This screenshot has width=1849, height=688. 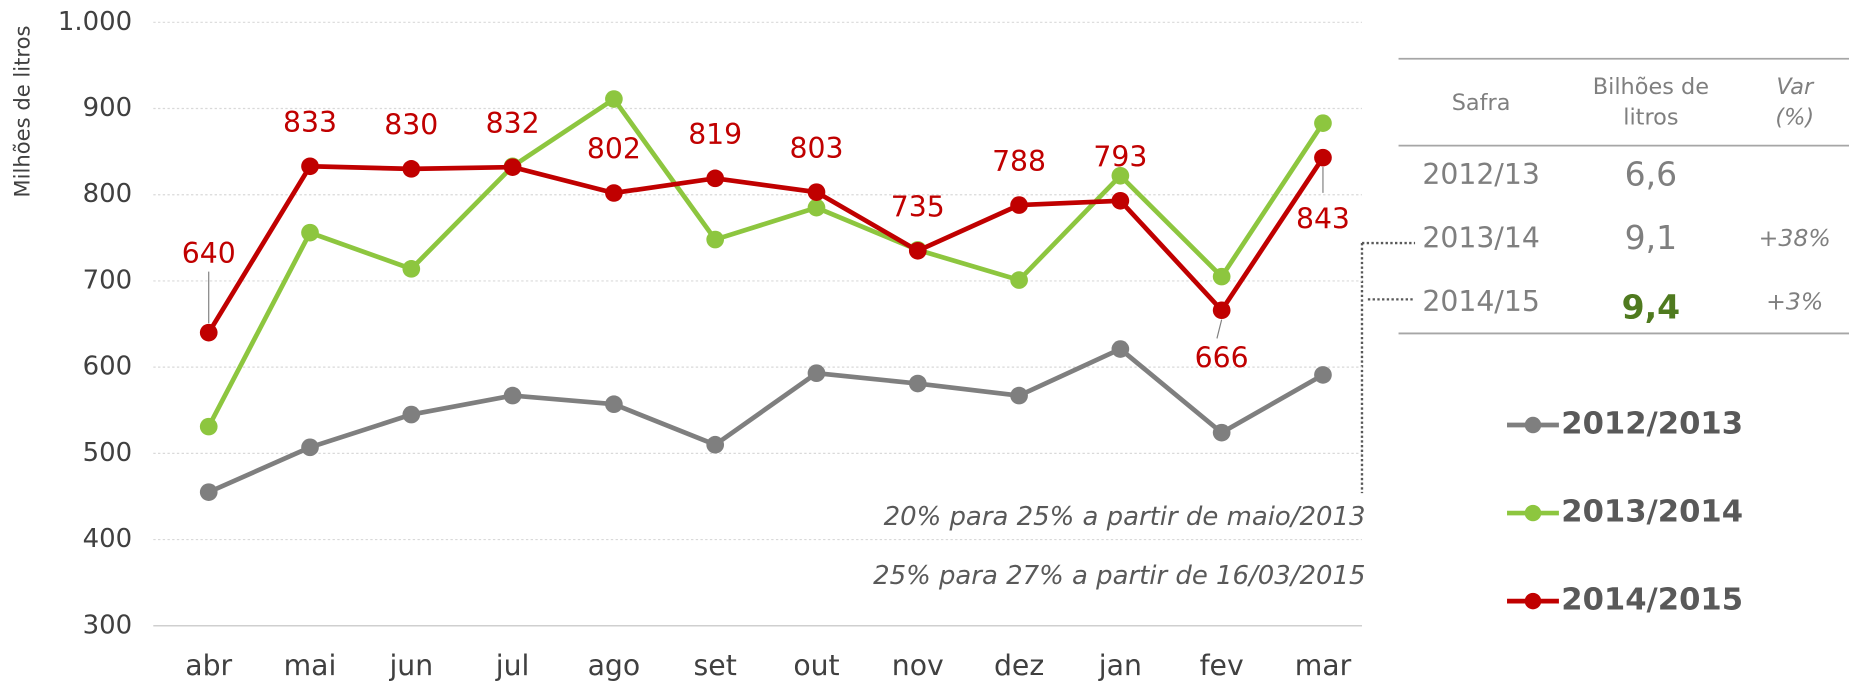 What do you see at coordinates (1125, 517) in the screenshot?
I see `annotation: 20% para 25% a partir de maio/2013` at bounding box center [1125, 517].